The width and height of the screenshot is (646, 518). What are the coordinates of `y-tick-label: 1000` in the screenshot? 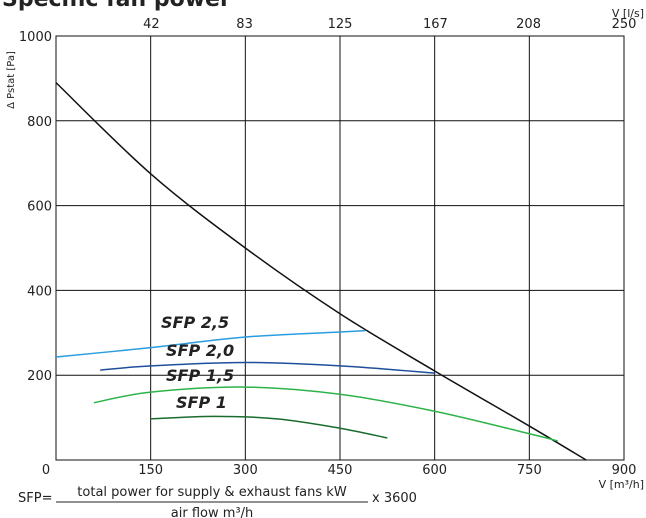 It's located at (35, 37).